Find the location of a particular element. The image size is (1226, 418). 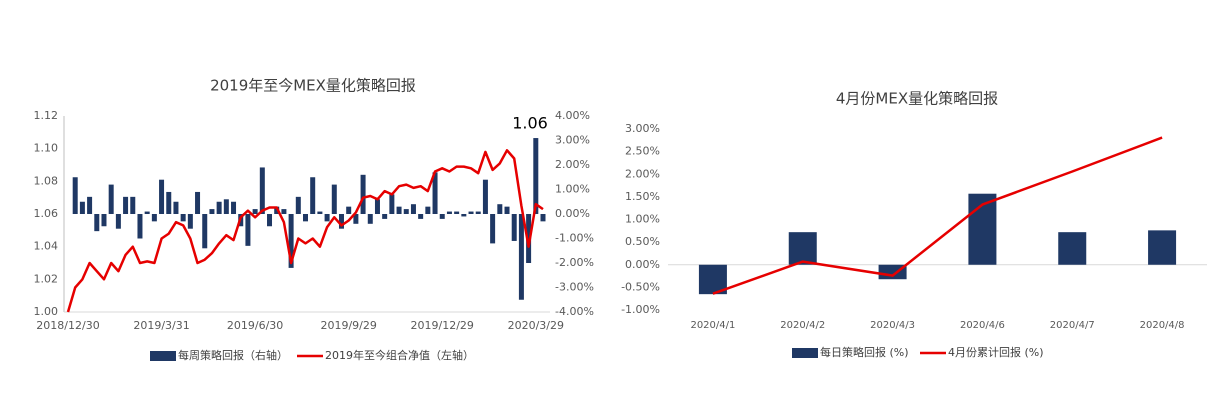

y-tick-label: 1.50% is located at coordinates (642, 196).